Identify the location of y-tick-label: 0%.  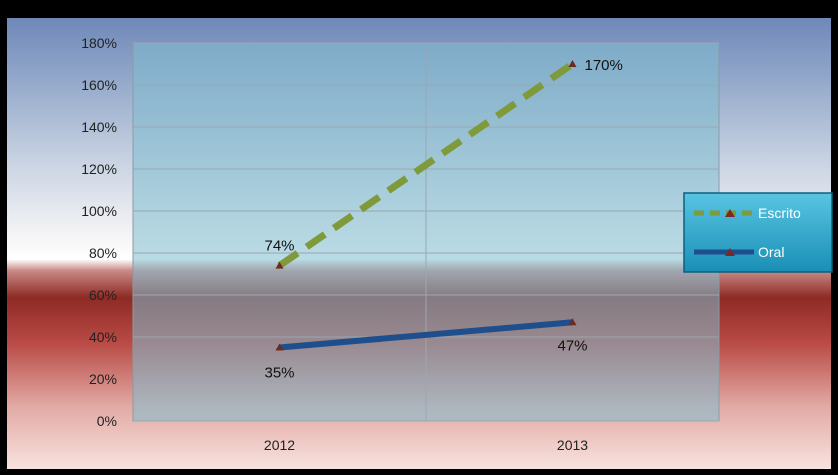
(107, 421).